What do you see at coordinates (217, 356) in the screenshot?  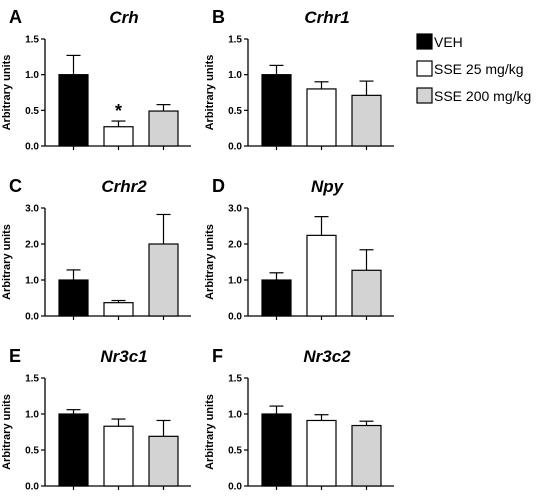 I see `panel-letter-f: F` at bounding box center [217, 356].